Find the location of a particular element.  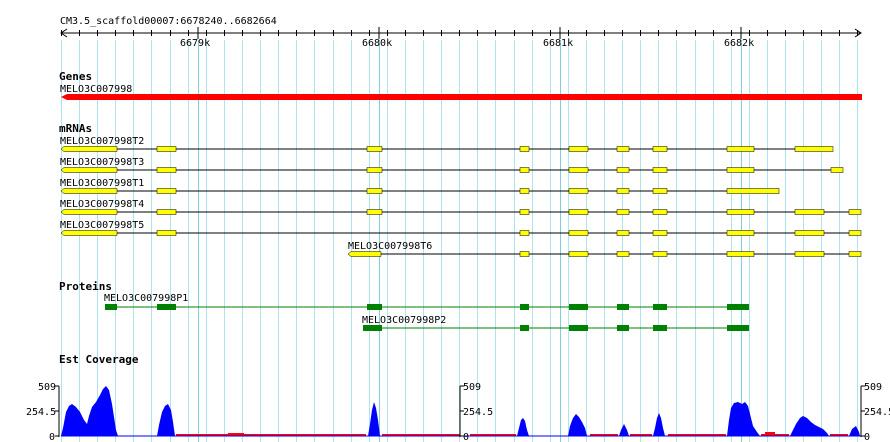

coverage-scale-left: 509 254.5 0 is located at coordinates (43, 412).